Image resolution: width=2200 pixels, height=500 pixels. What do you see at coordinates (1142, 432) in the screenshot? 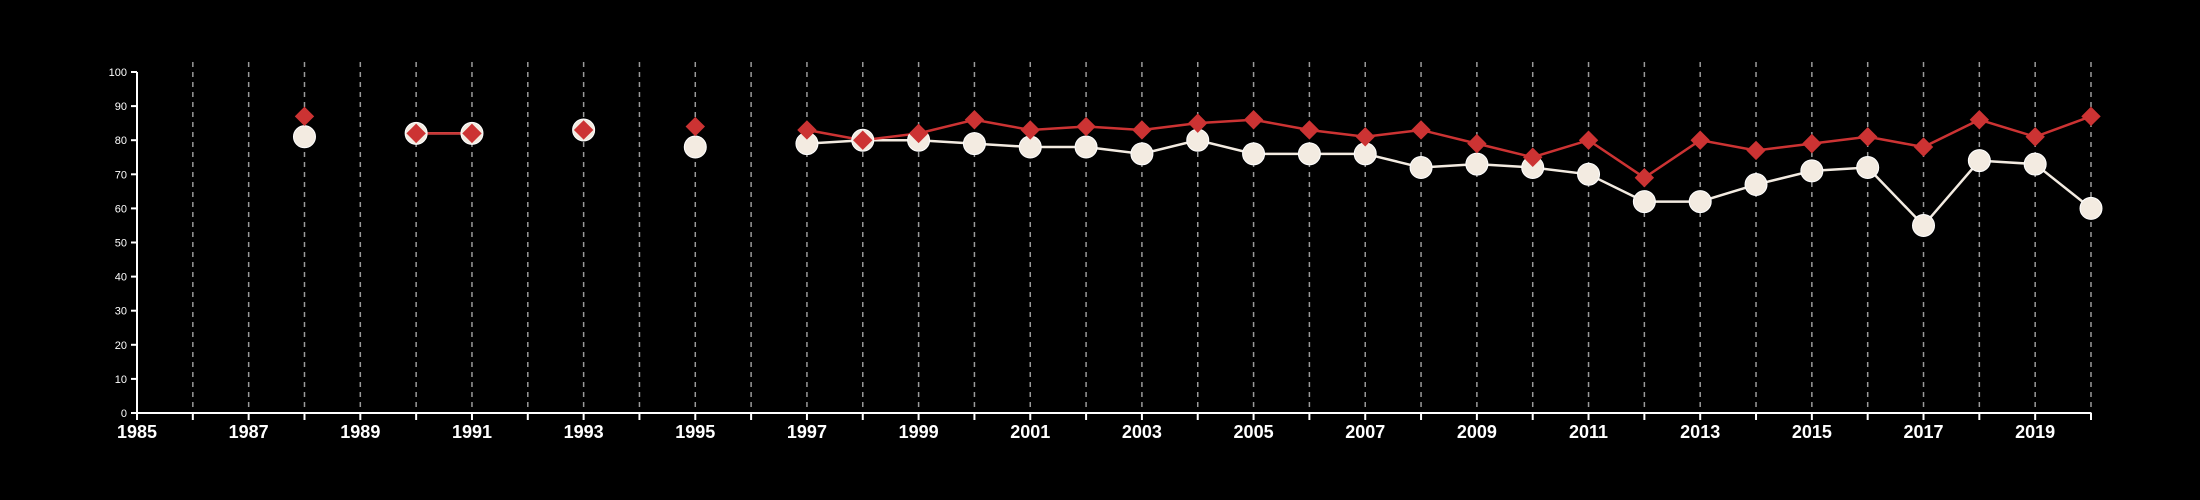
I see `x-tick-label: 2003` at bounding box center [1142, 432].